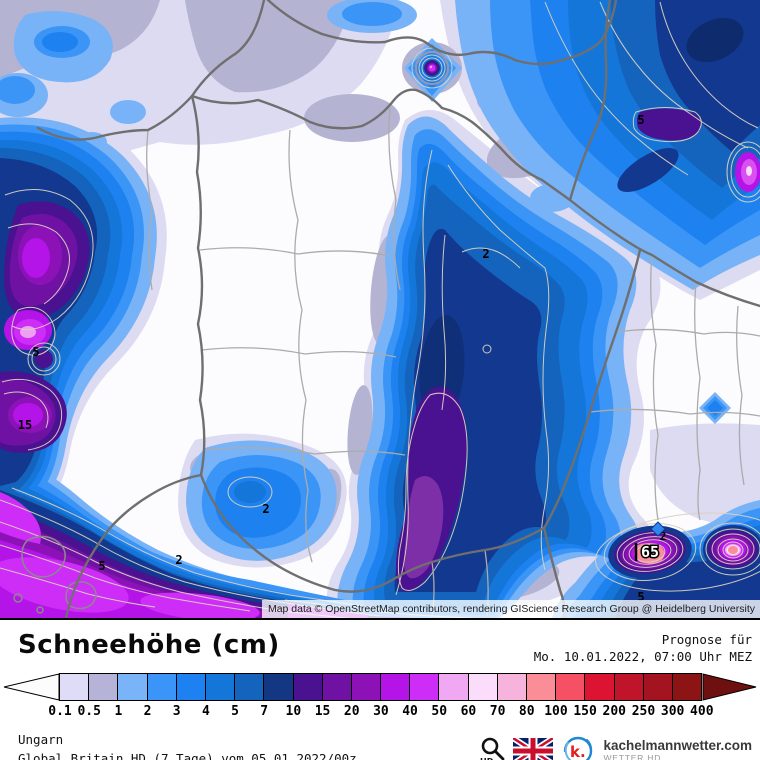  What do you see at coordinates (729, 687) in the screenshot?
I see `legend-arrow-right-icon` at bounding box center [729, 687].